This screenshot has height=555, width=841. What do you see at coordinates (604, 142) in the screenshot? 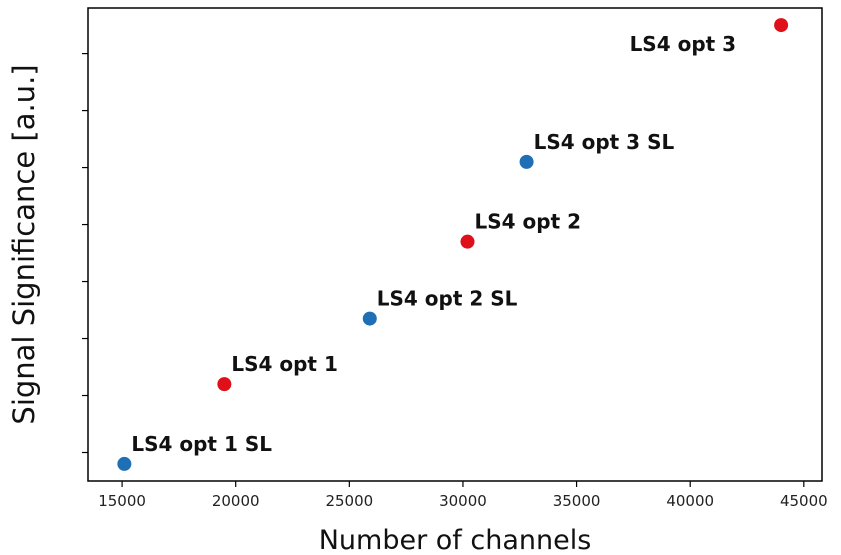
I see `point-label: LS4 opt 3 SL` at bounding box center [604, 142].